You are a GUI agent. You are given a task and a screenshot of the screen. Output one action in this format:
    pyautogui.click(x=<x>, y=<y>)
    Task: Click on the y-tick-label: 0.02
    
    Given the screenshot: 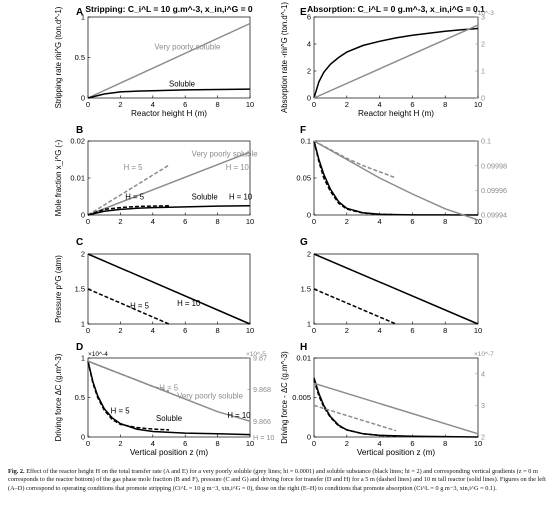 What is the action you would take?
    pyautogui.click(x=77, y=141)
    